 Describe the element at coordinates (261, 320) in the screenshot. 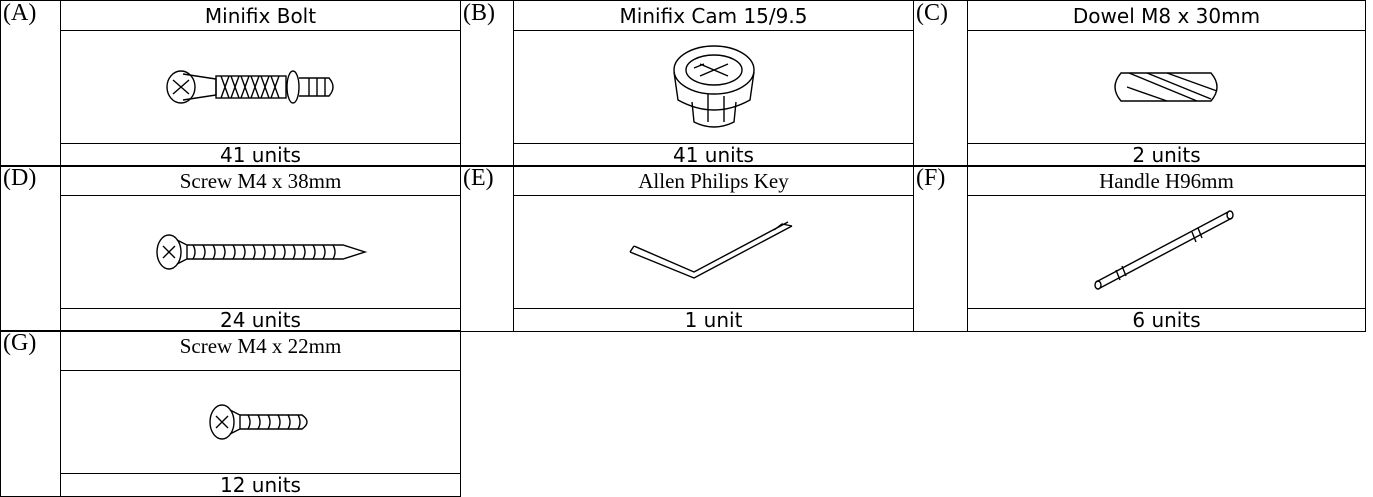

I see `part-count: 24 units` at that location.